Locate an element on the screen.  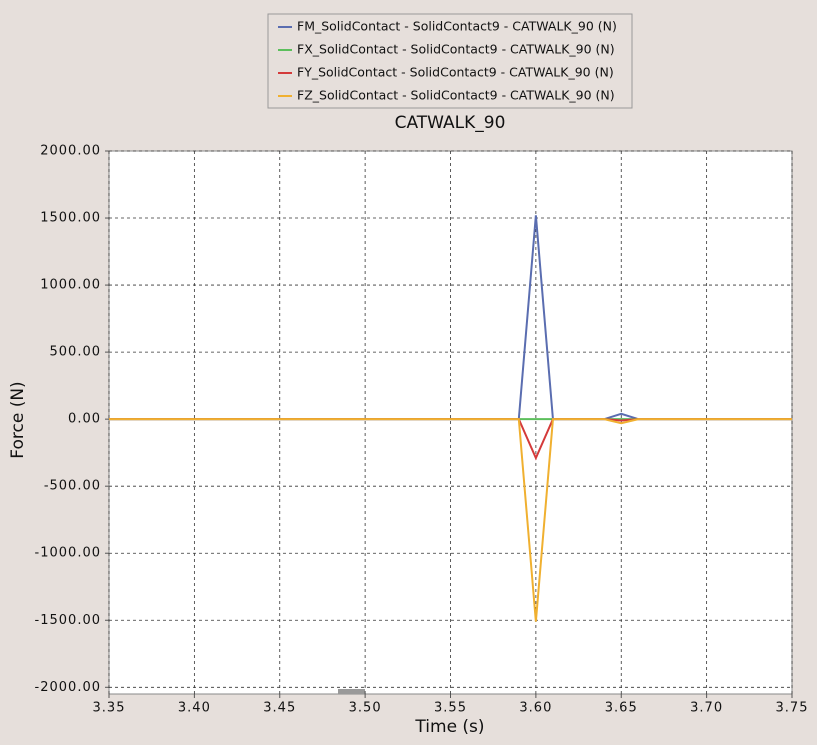
y-tick-label: 500.00 is located at coordinates (76, 352).